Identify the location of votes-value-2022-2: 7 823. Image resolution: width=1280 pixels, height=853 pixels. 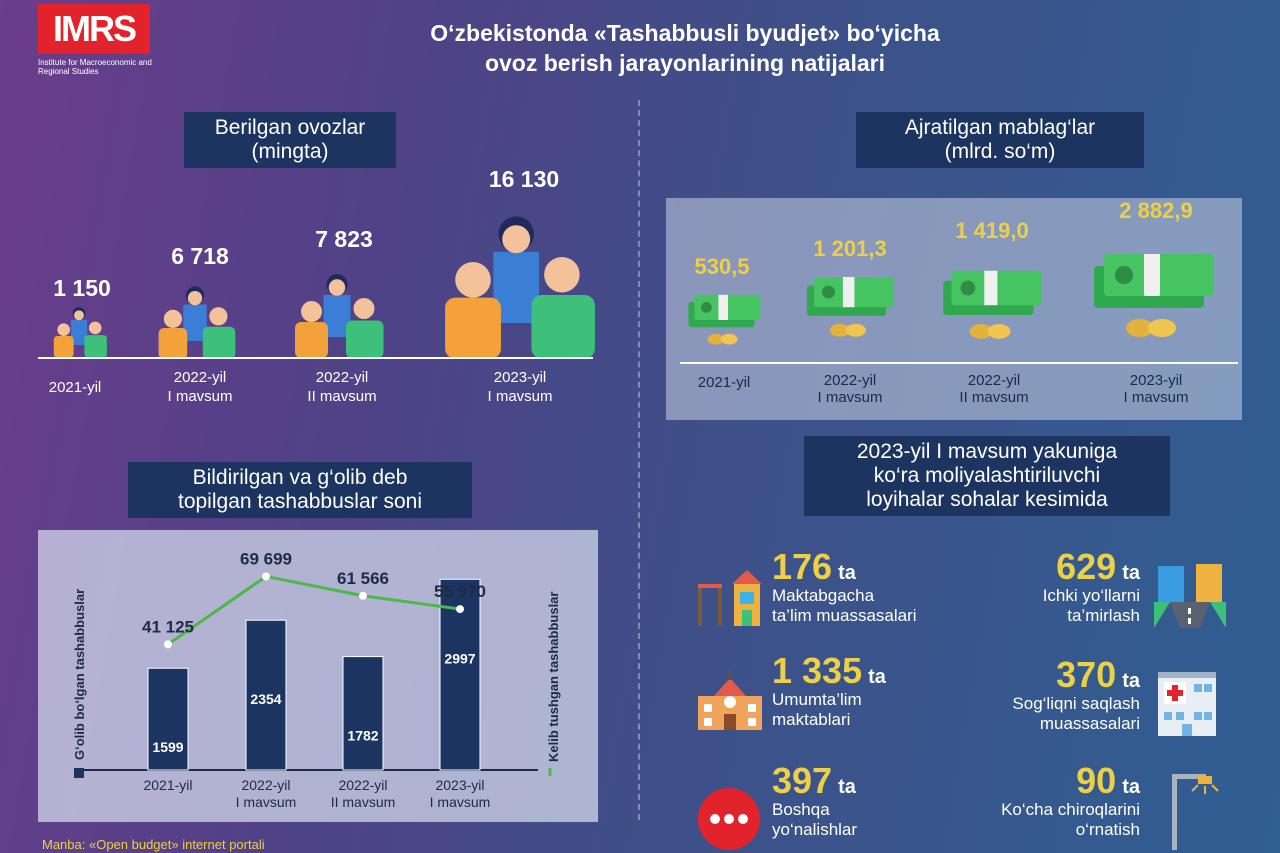
(344, 239).